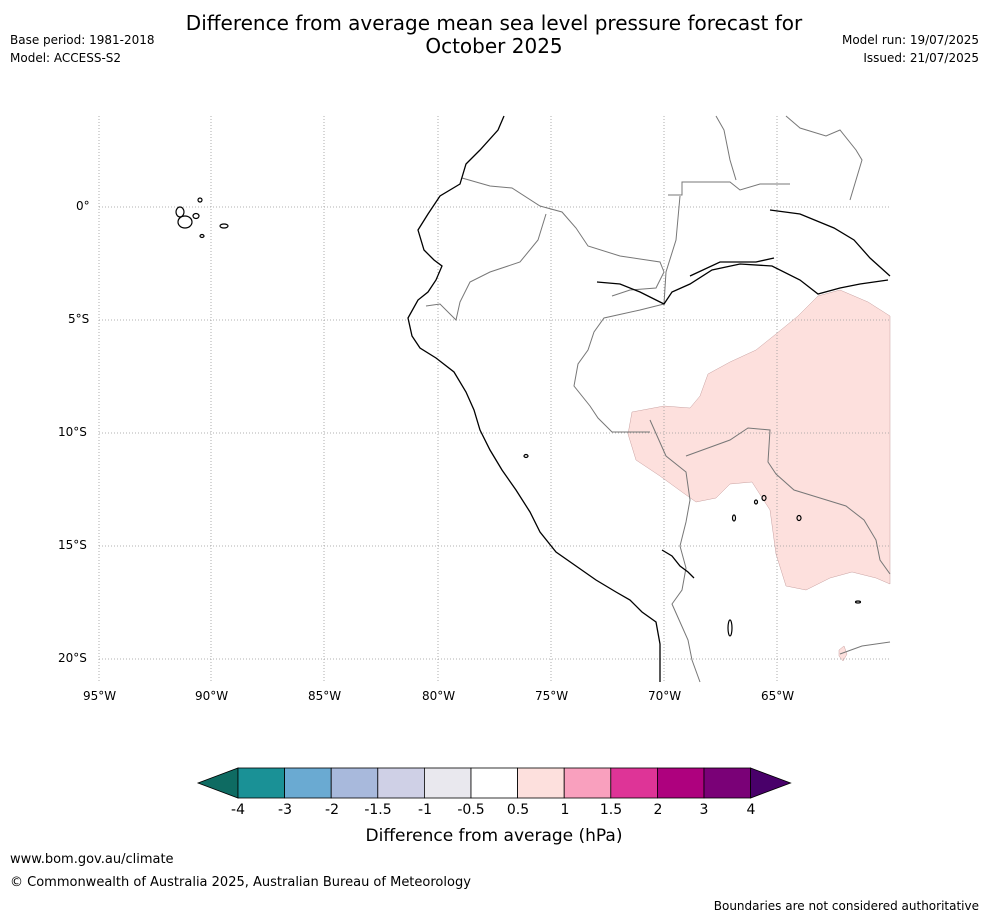  Describe the element at coordinates (751, 810) in the screenshot. I see `colorbar-tick: 4` at that location.